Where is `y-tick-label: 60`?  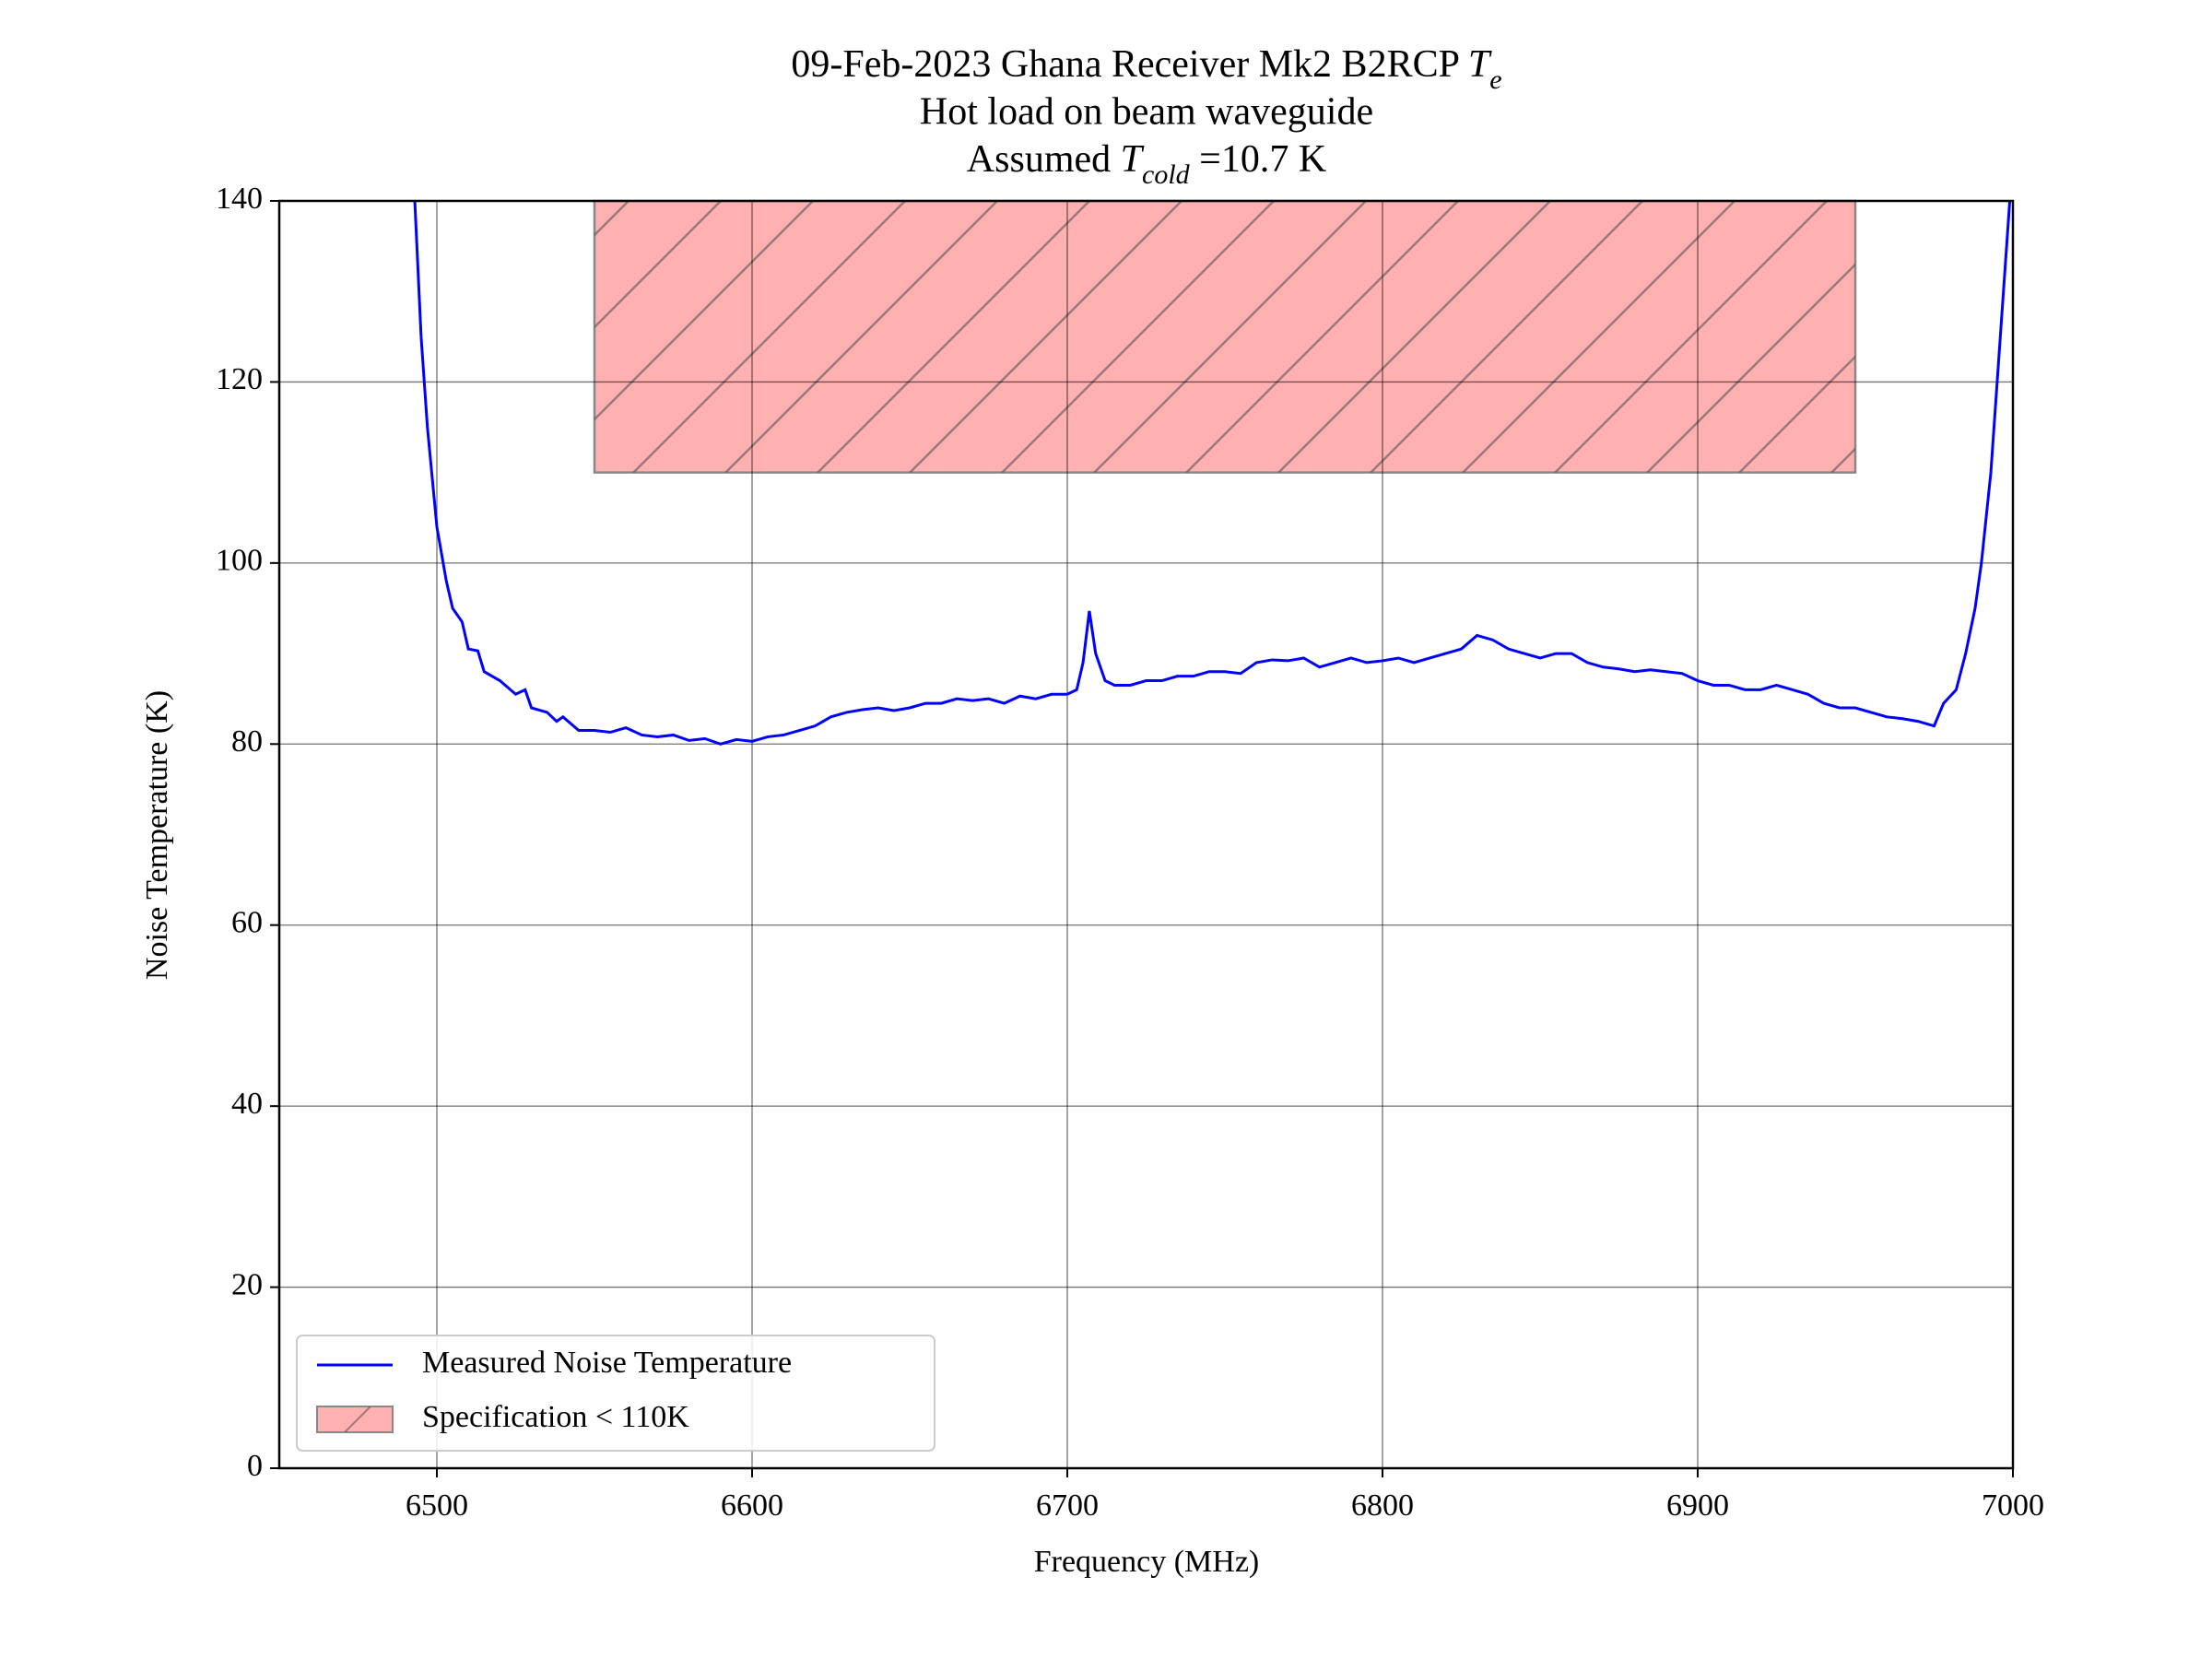
y-tick-label: 60 is located at coordinates (247, 923).